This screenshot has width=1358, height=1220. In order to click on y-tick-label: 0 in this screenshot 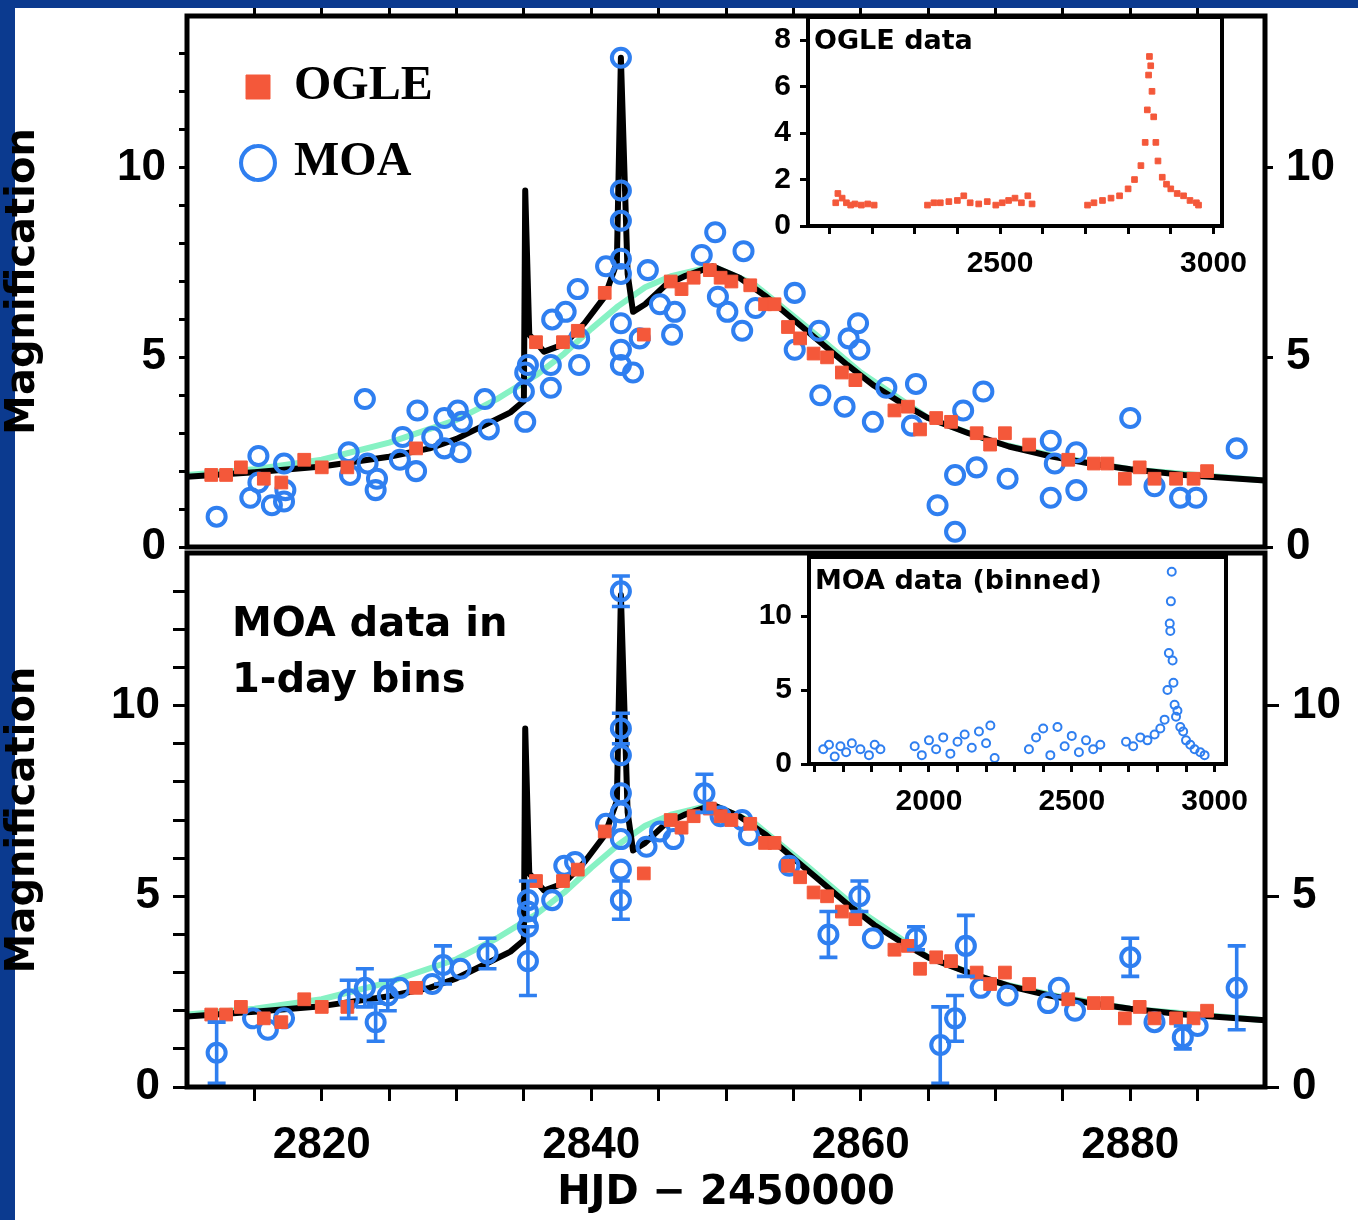, I will do `click(153, 544)`.